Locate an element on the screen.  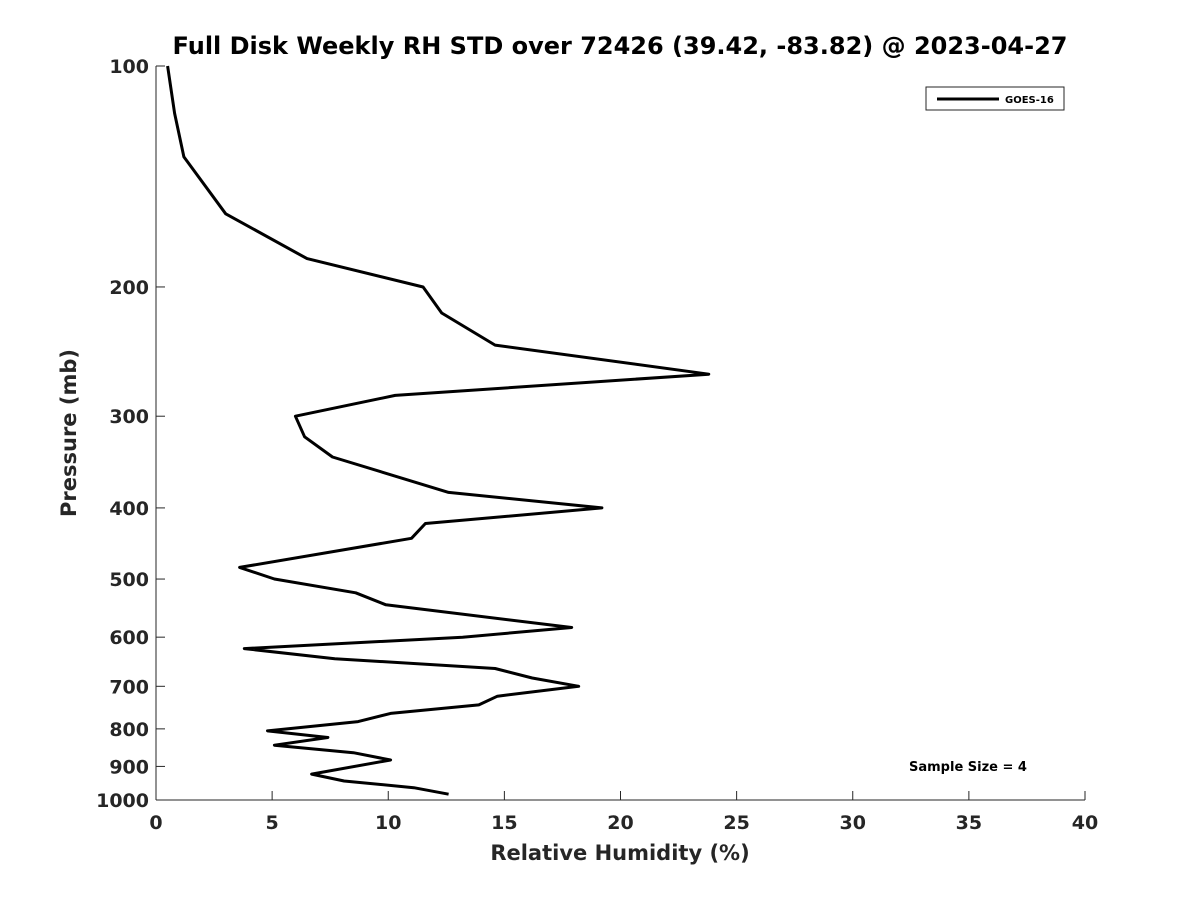
legend: GOES-16 is located at coordinates (995, 98).